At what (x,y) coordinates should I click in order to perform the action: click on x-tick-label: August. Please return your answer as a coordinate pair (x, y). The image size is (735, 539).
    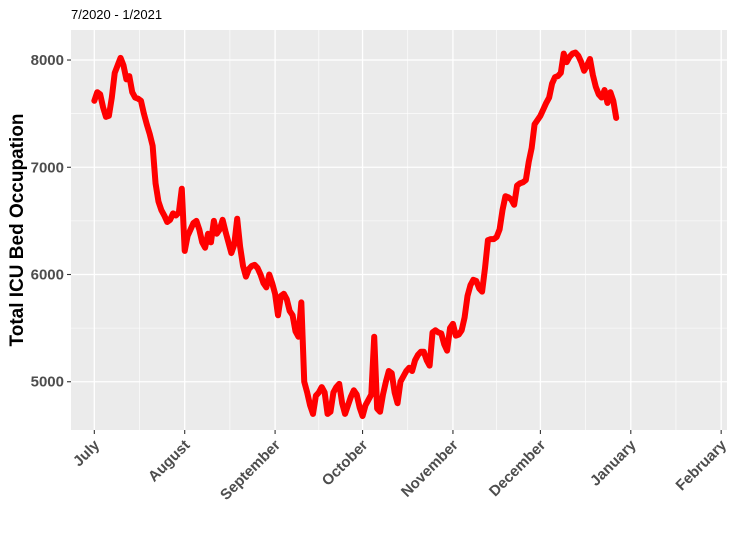
    Looking at the image, I should click on (169, 461).